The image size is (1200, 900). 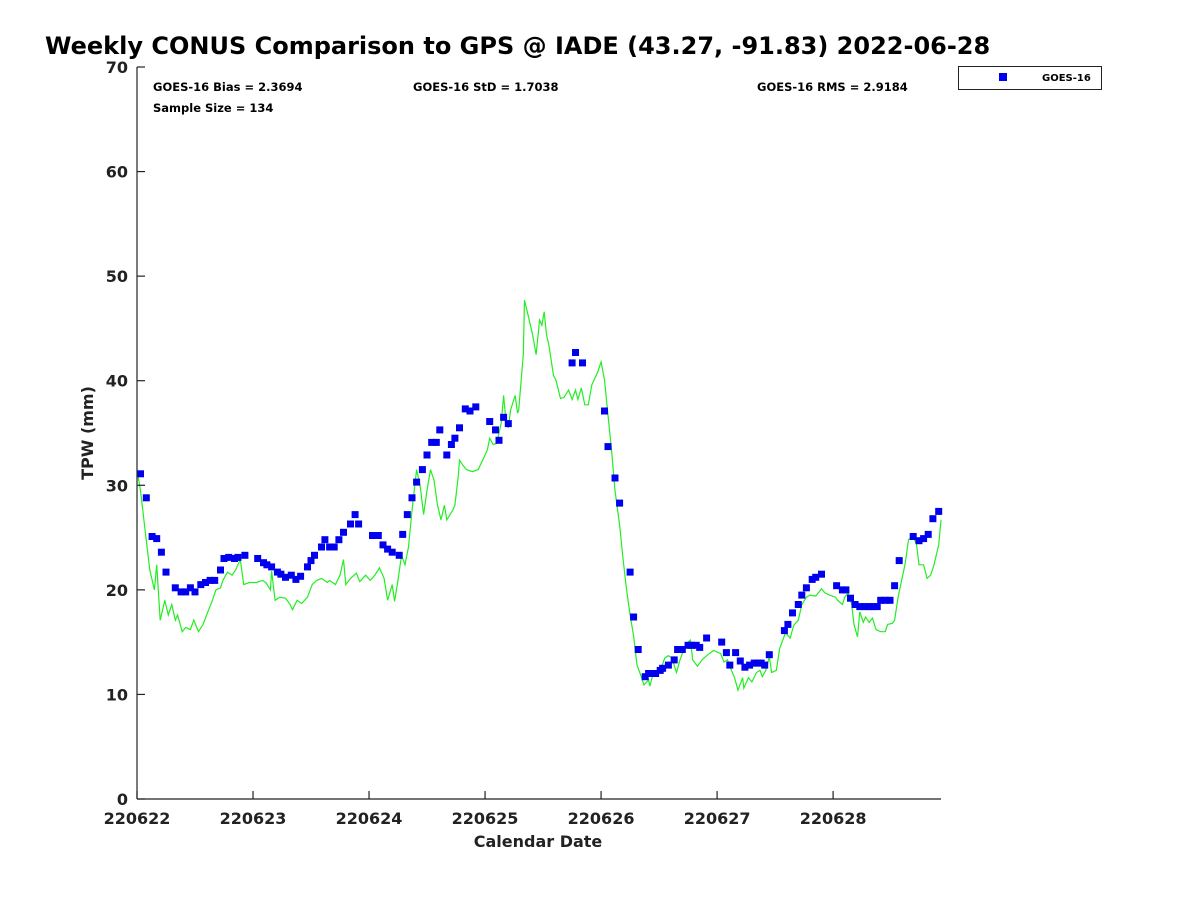 What do you see at coordinates (227, 87) in the screenshot?
I see `bias-annotation: GOES-16 Bias = 2.3694` at bounding box center [227, 87].